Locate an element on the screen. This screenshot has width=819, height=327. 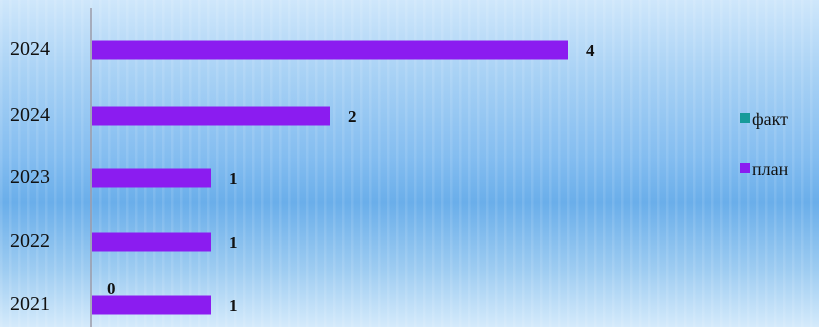
data-label-fact: 0 is located at coordinates (111, 288).